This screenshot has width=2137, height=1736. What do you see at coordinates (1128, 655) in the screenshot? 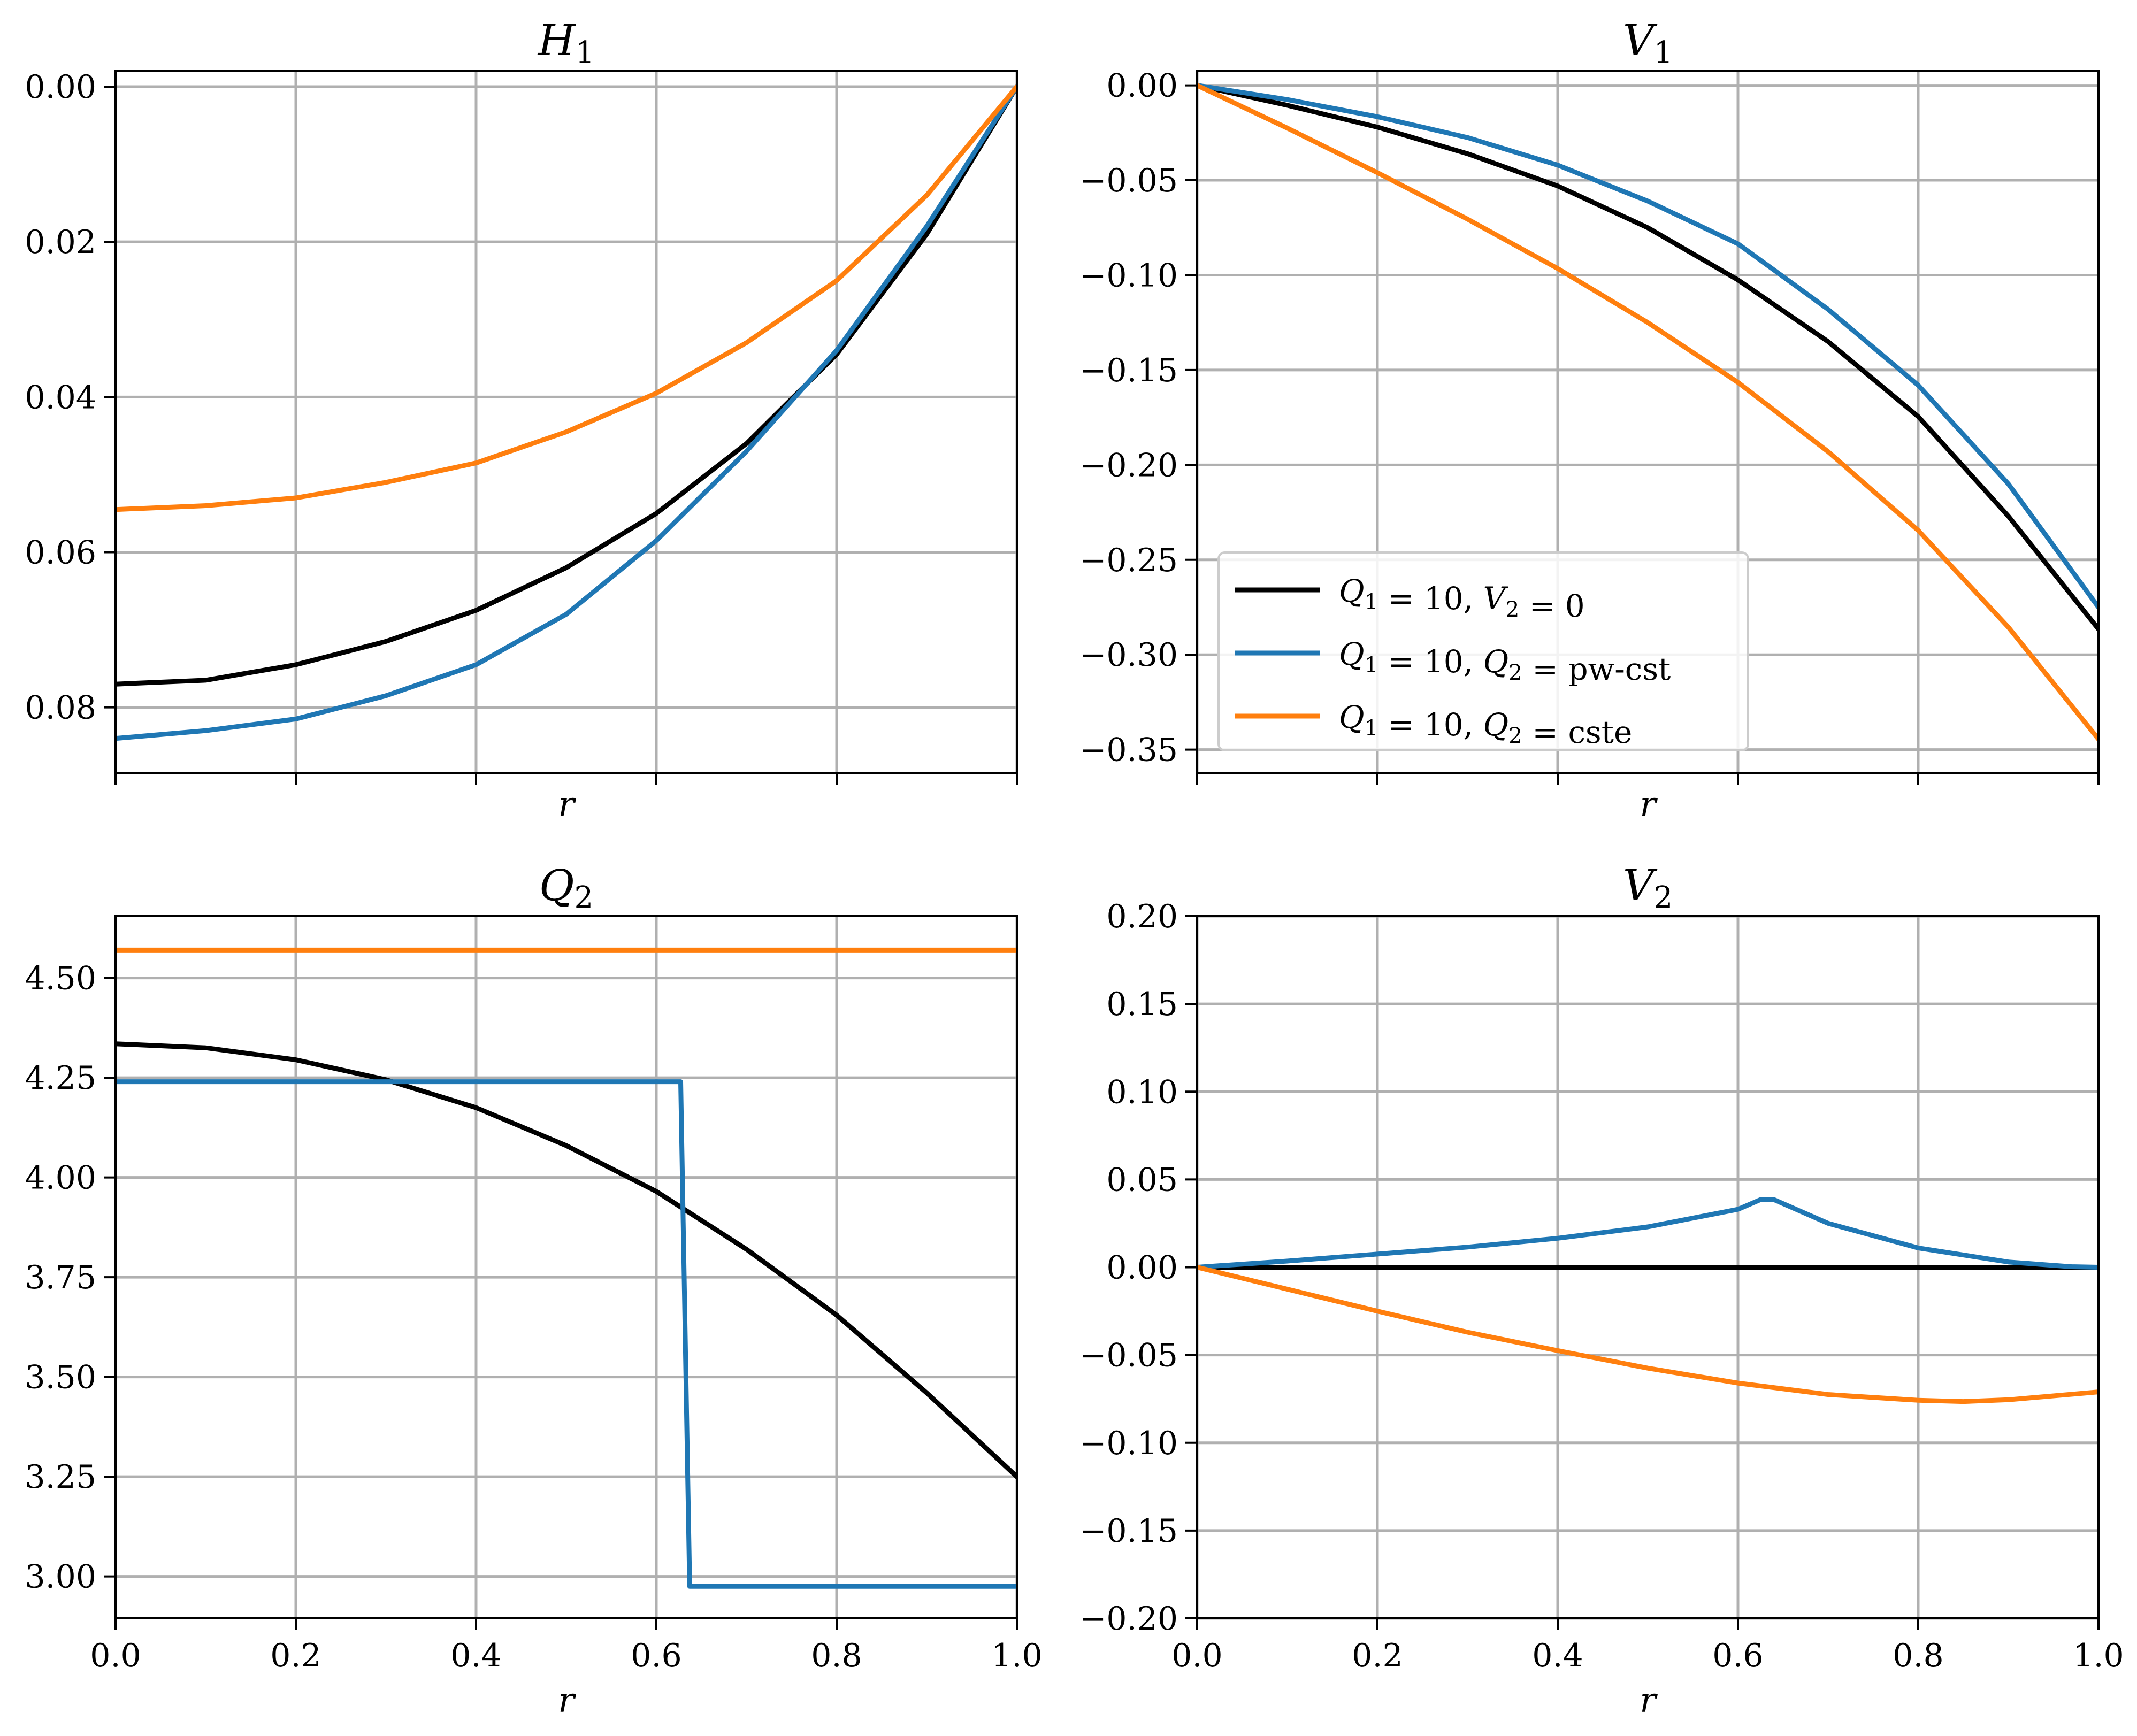
I see `y-tick-label: −0.30` at bounding box center [1128, 655].